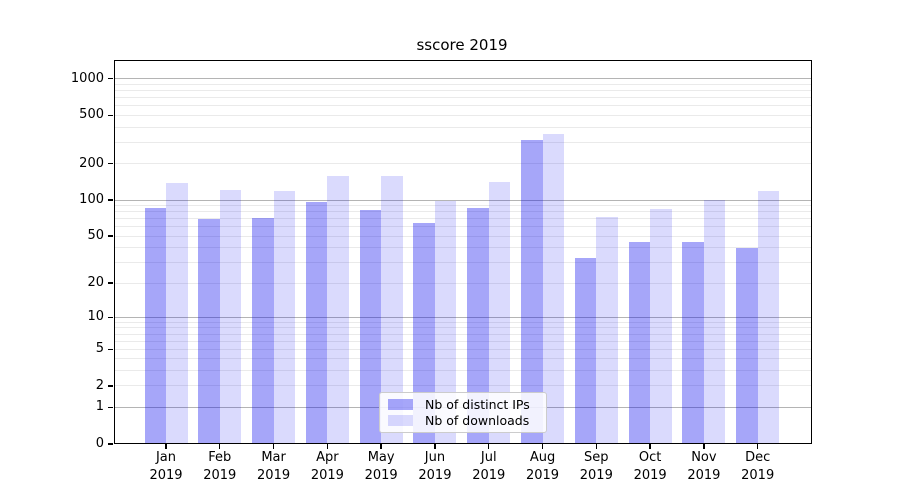 This screenshot has height=500, width=900. Describe the element at coordinates (400, 421) in the screenshot. I see `legend-swatch-downloads` at that location.